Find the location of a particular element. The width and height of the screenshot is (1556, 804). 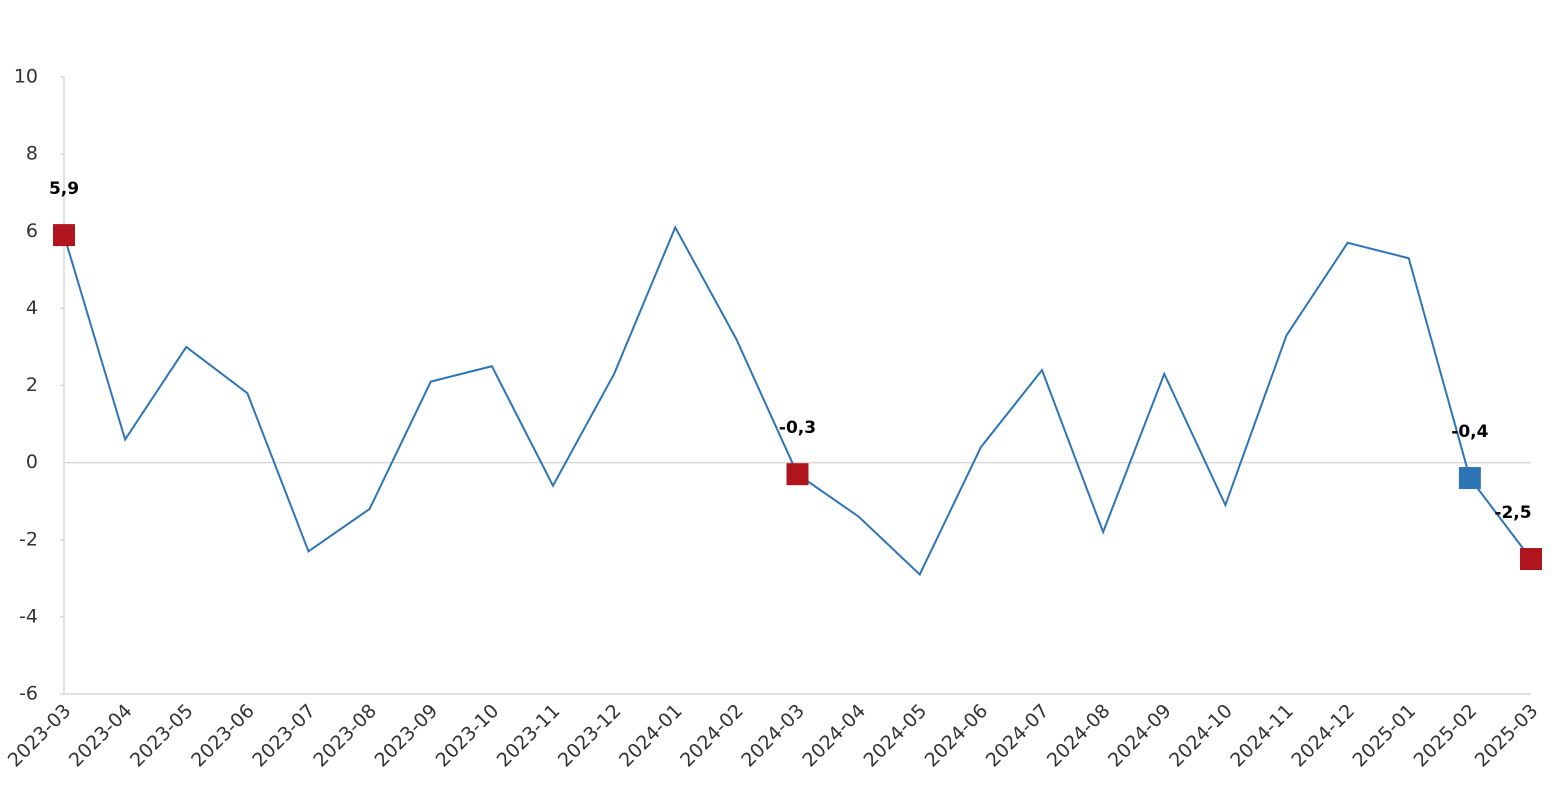

data-label: 5,9 is located at coordinates (64, 189).